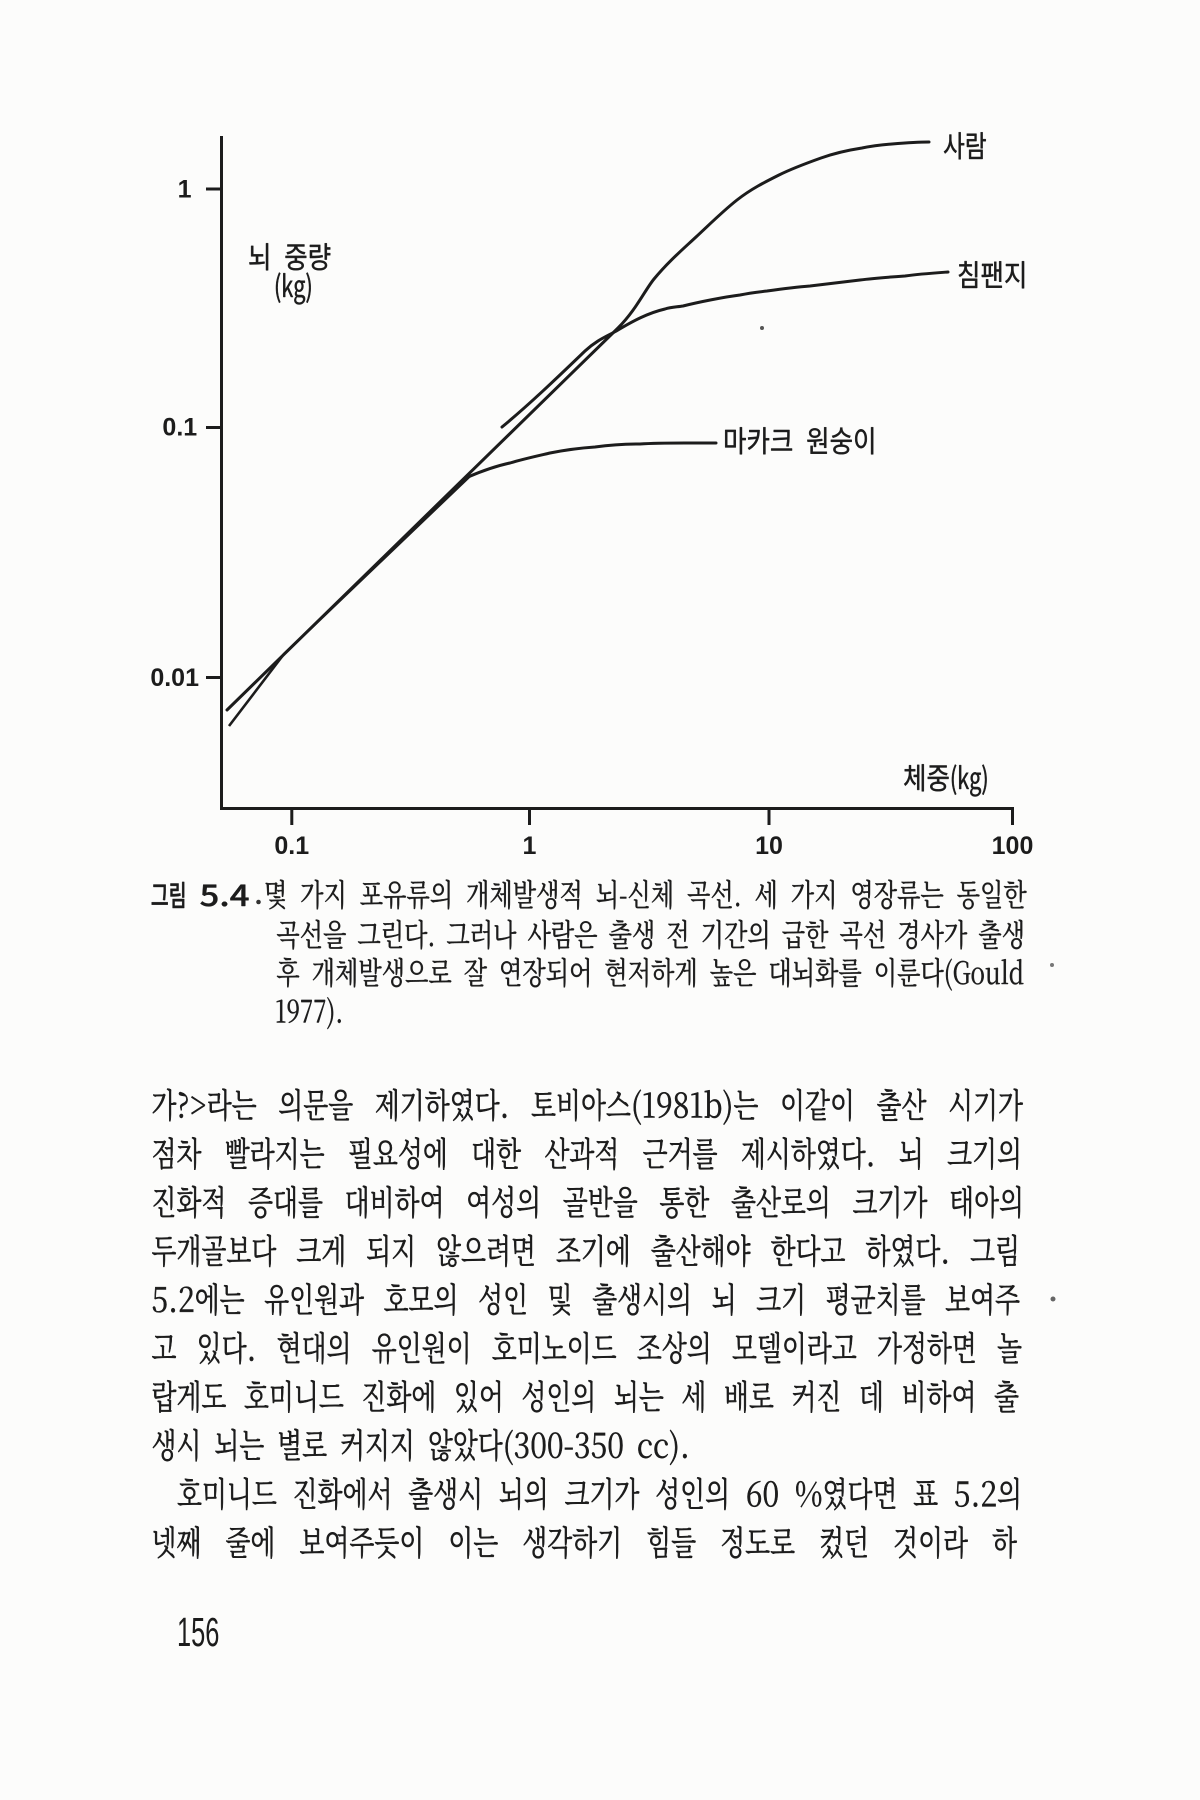  Describe the element at coordinates (769, 846) in the screenshot. I see `svg-text: 10` at that location.